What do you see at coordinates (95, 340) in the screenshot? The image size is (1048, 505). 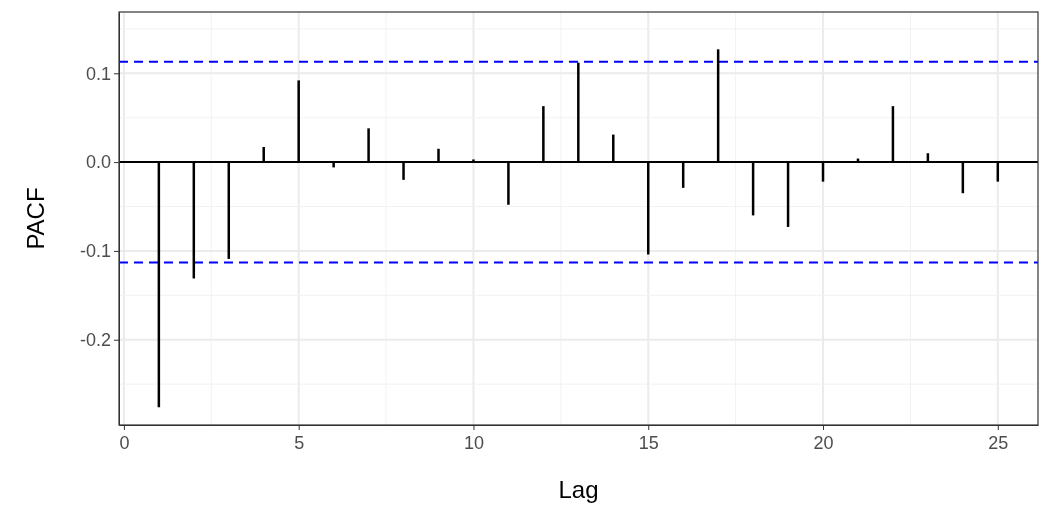 I see `y-tick-label: -0.2` at bounding box center [95, 340].